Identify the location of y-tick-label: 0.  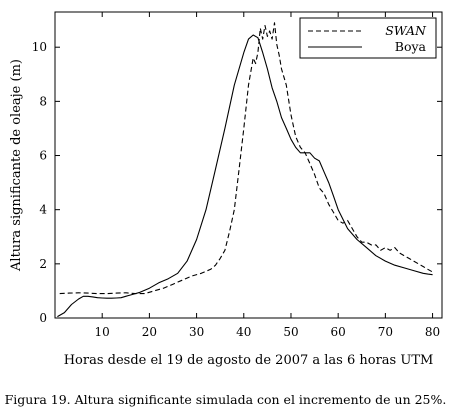
(43, 318).